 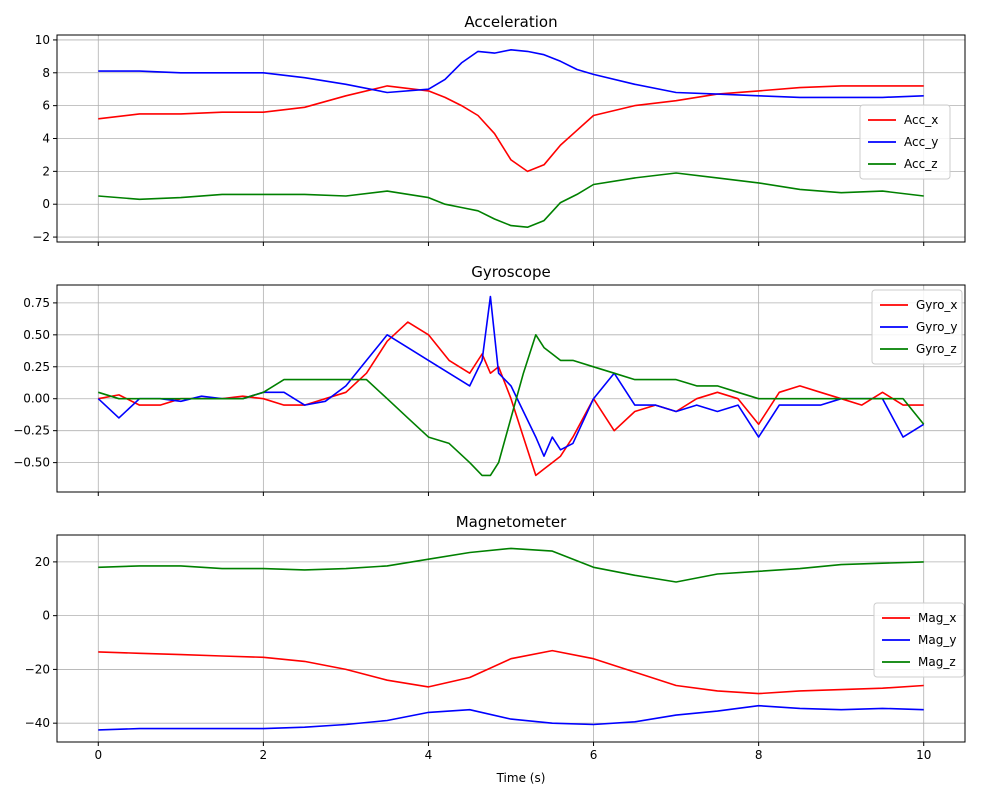 What do you see at coordinates (937, 618) in the screenshot?
I see `legend-entry: Mag_x` at bounding box center [937, 618].